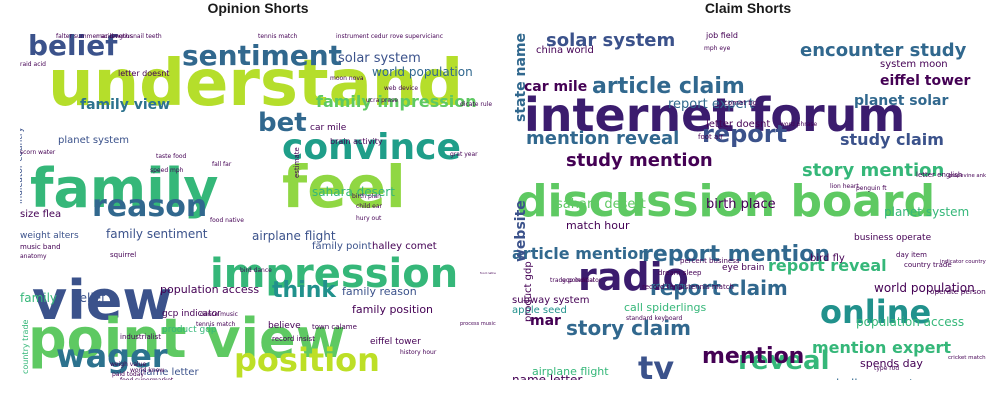 This screenshot has width=1000, height=400. Describe the element at coordinates (307, 360) in the screenshot. I see `word-position: position` at that location.